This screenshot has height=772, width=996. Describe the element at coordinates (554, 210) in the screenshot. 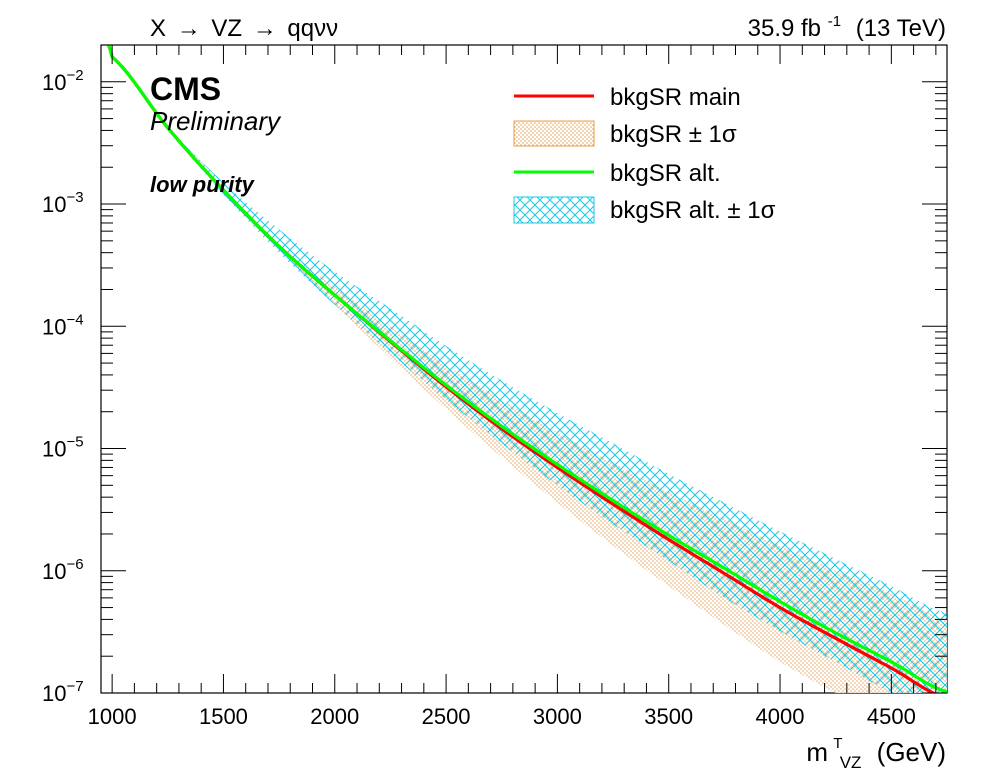

I see `legend-swatch-alt-band` at that location.